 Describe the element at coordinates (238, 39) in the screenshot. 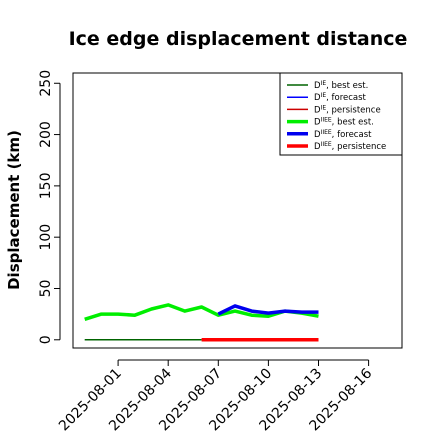

I see `chart-title: Ice edge displacement distance` at that location.